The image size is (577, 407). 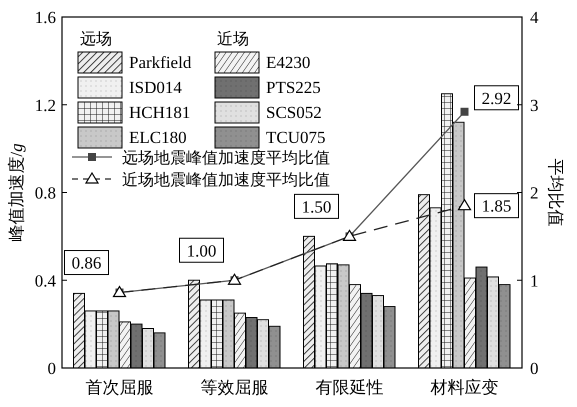 I want to click on y2-tick-label: 3, so click(x=534, y=105).